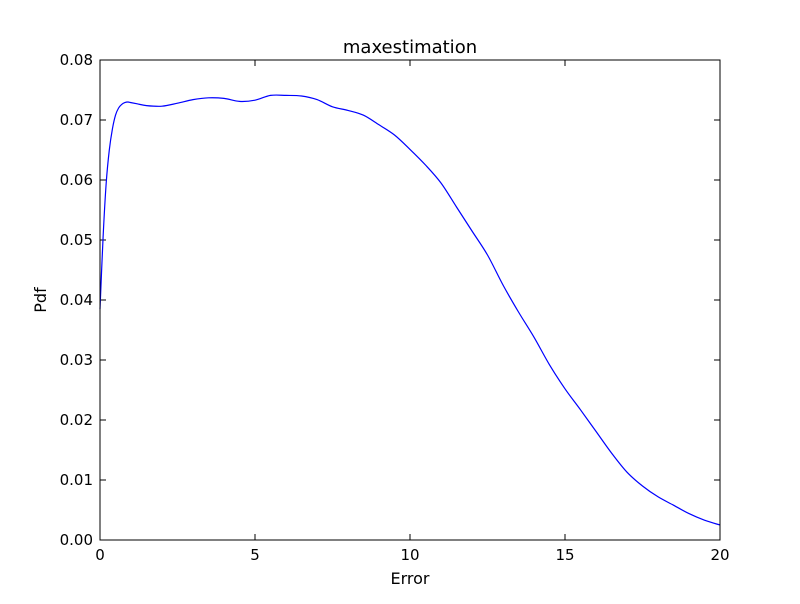  I want to click on y-tick-label: 0.01, so click(76, 480).